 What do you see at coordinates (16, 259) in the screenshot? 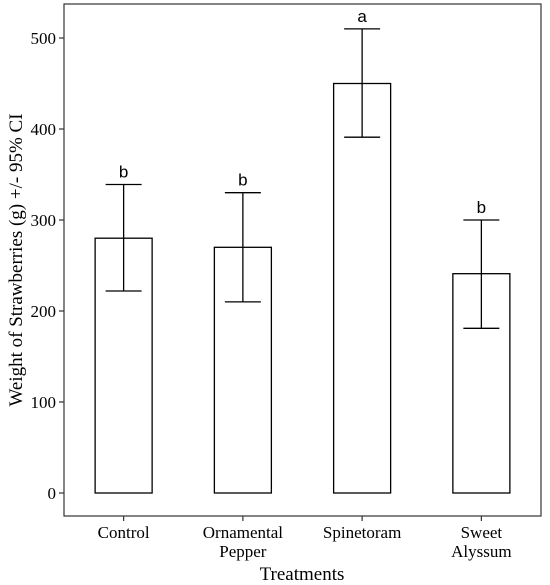
I see `y-axis-label: Weight of Strawberries (g) +/- 95% CI` at bounding box center [16, 259].